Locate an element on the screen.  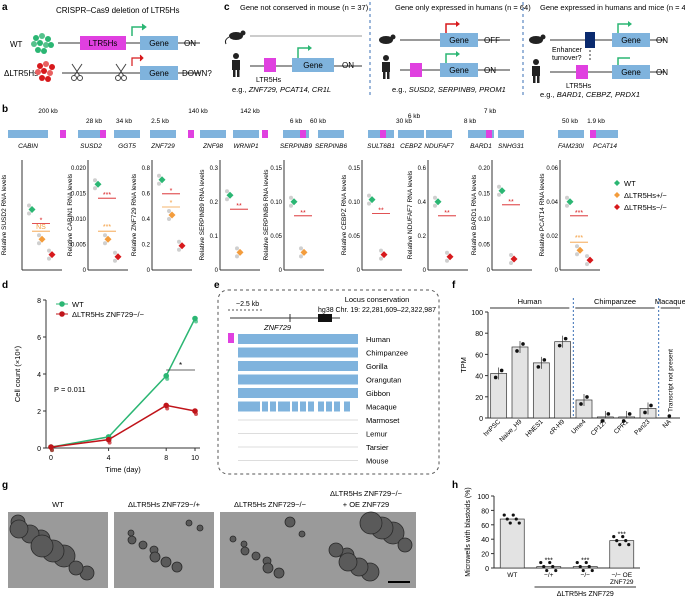
tick-label: 0.010 is located at coordinates (79, 220).